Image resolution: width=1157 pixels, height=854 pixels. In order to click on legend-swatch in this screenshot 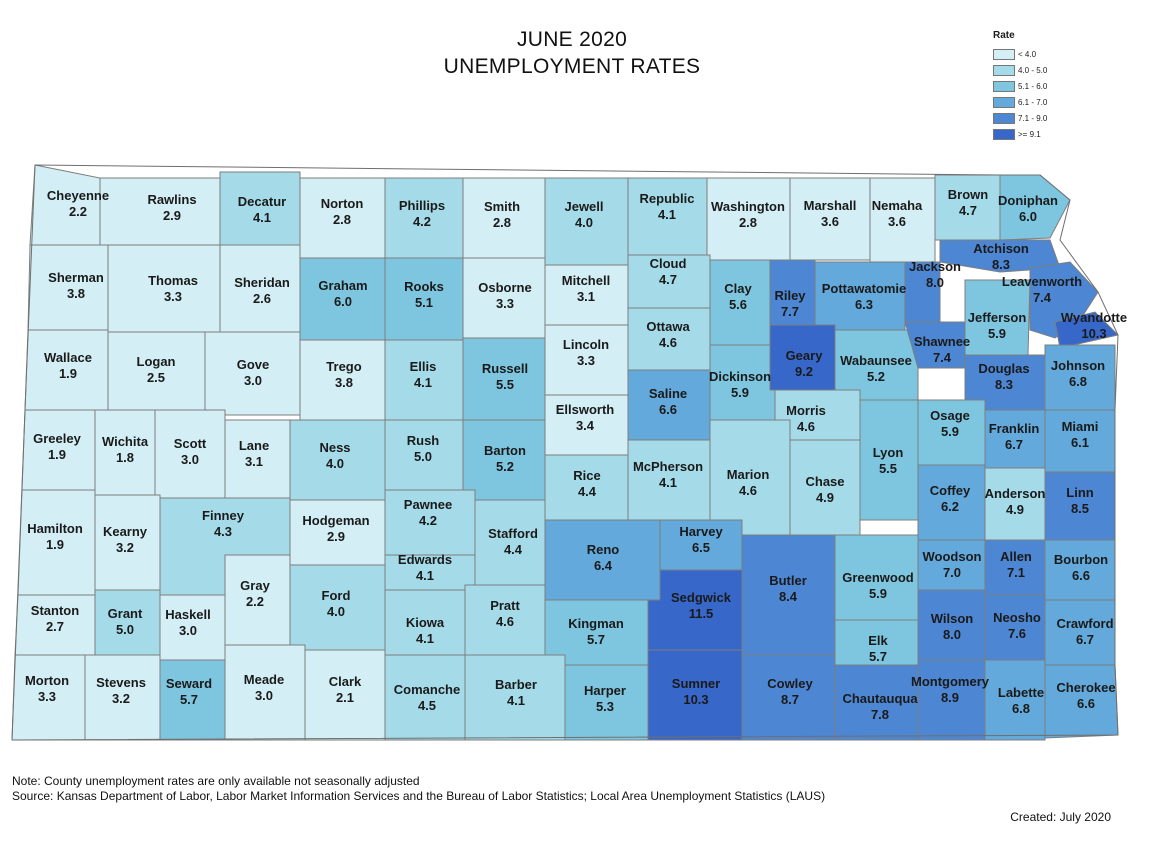, I will do `click(1004, 134)`.